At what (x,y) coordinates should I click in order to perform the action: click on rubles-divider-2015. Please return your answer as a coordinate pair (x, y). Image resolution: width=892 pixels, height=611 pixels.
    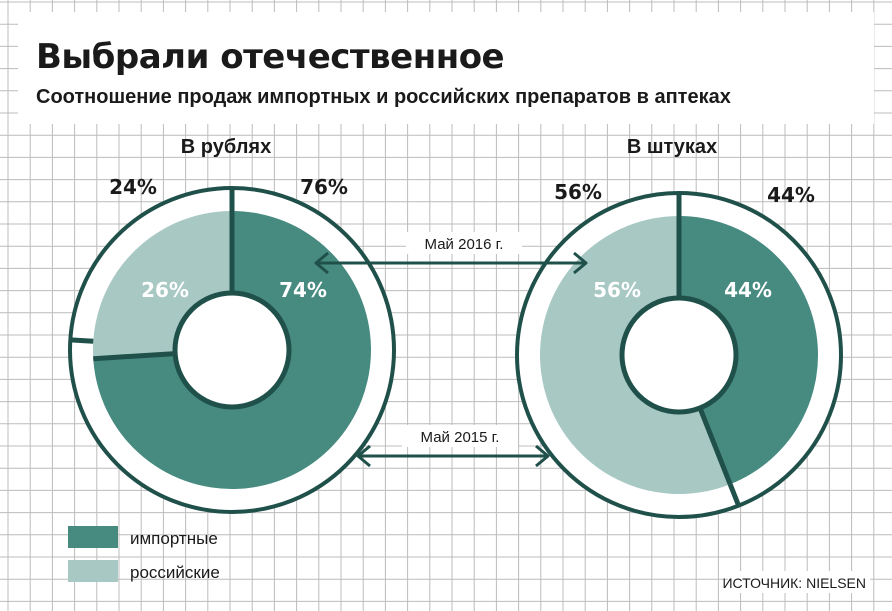
    Looking at the image, I should click on (134, 356).